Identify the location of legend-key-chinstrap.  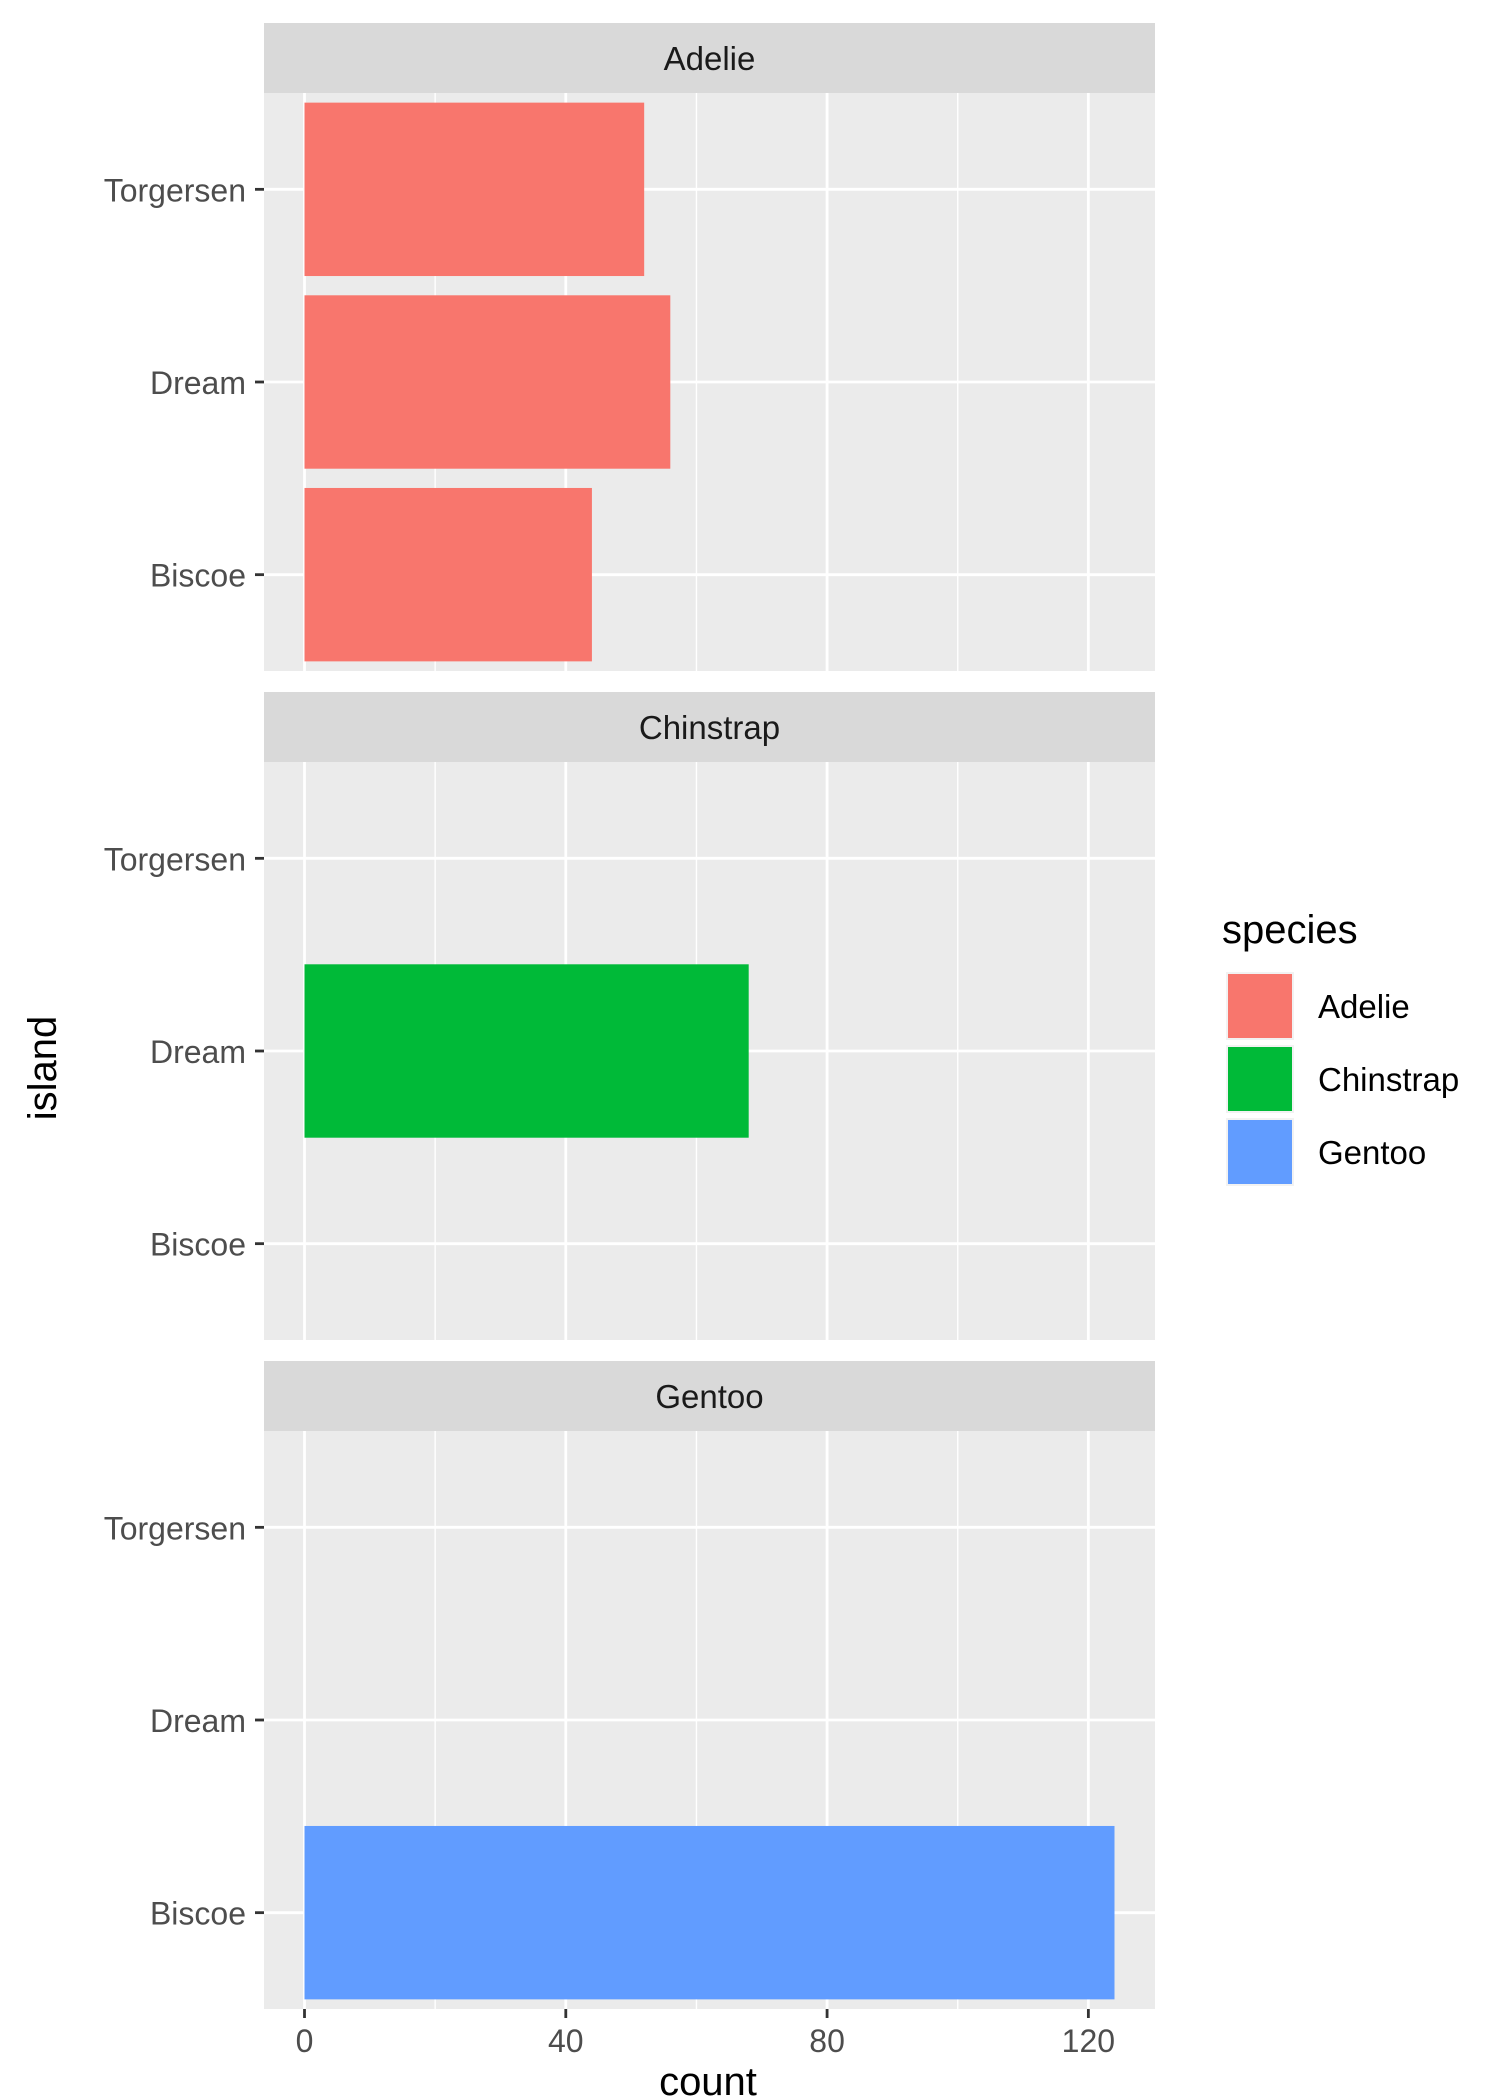
(1260, 1079).